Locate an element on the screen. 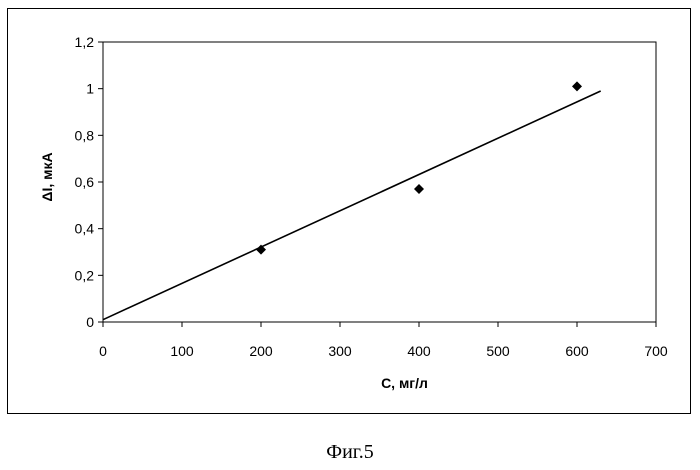 This screenshot has height=470, width=700. y-axis-label: ΔI, мкА is located at coordinates (47, 176).